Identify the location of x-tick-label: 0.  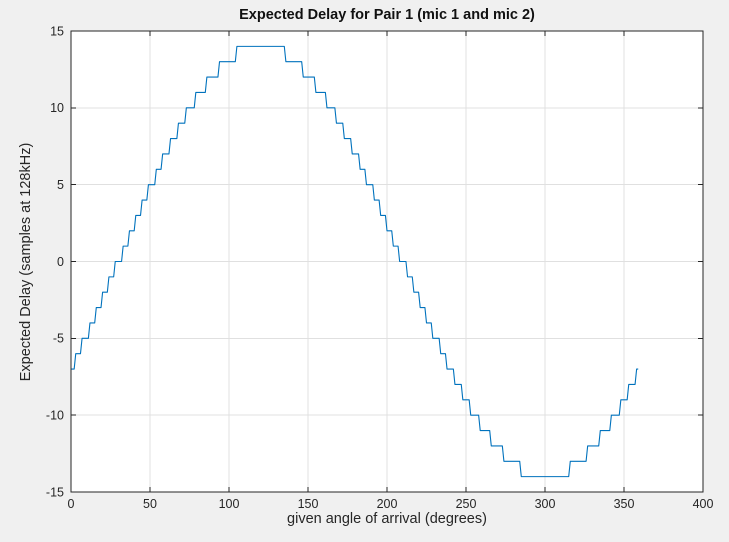
(71, 504).